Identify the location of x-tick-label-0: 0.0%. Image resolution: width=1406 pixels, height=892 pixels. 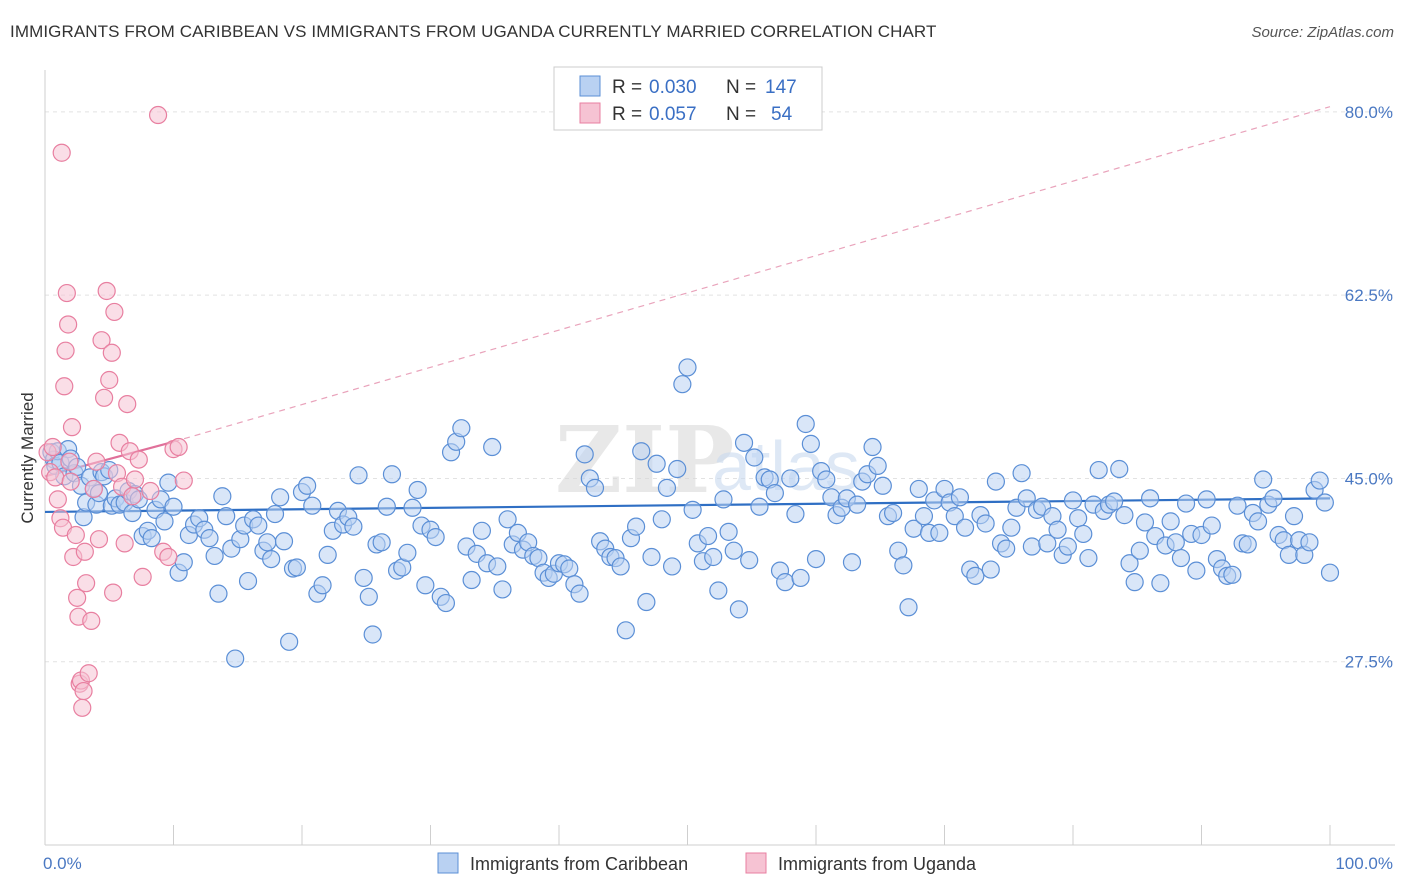
(62, 863).